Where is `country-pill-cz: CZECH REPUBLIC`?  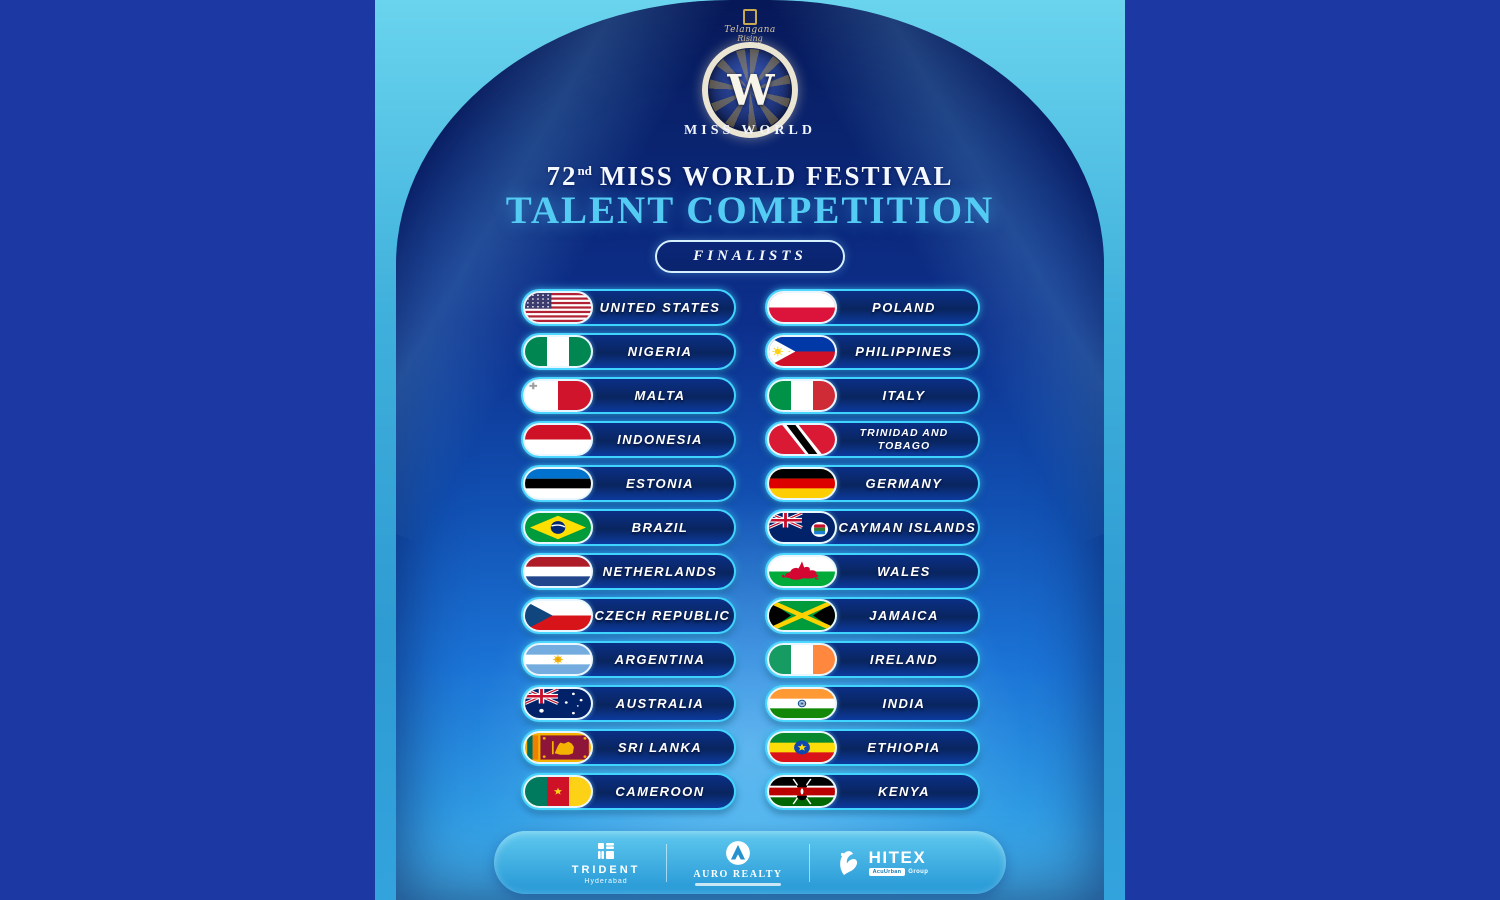 country-pill-cz: CZECH REPUBLIC is located at coordinates (628, 615).